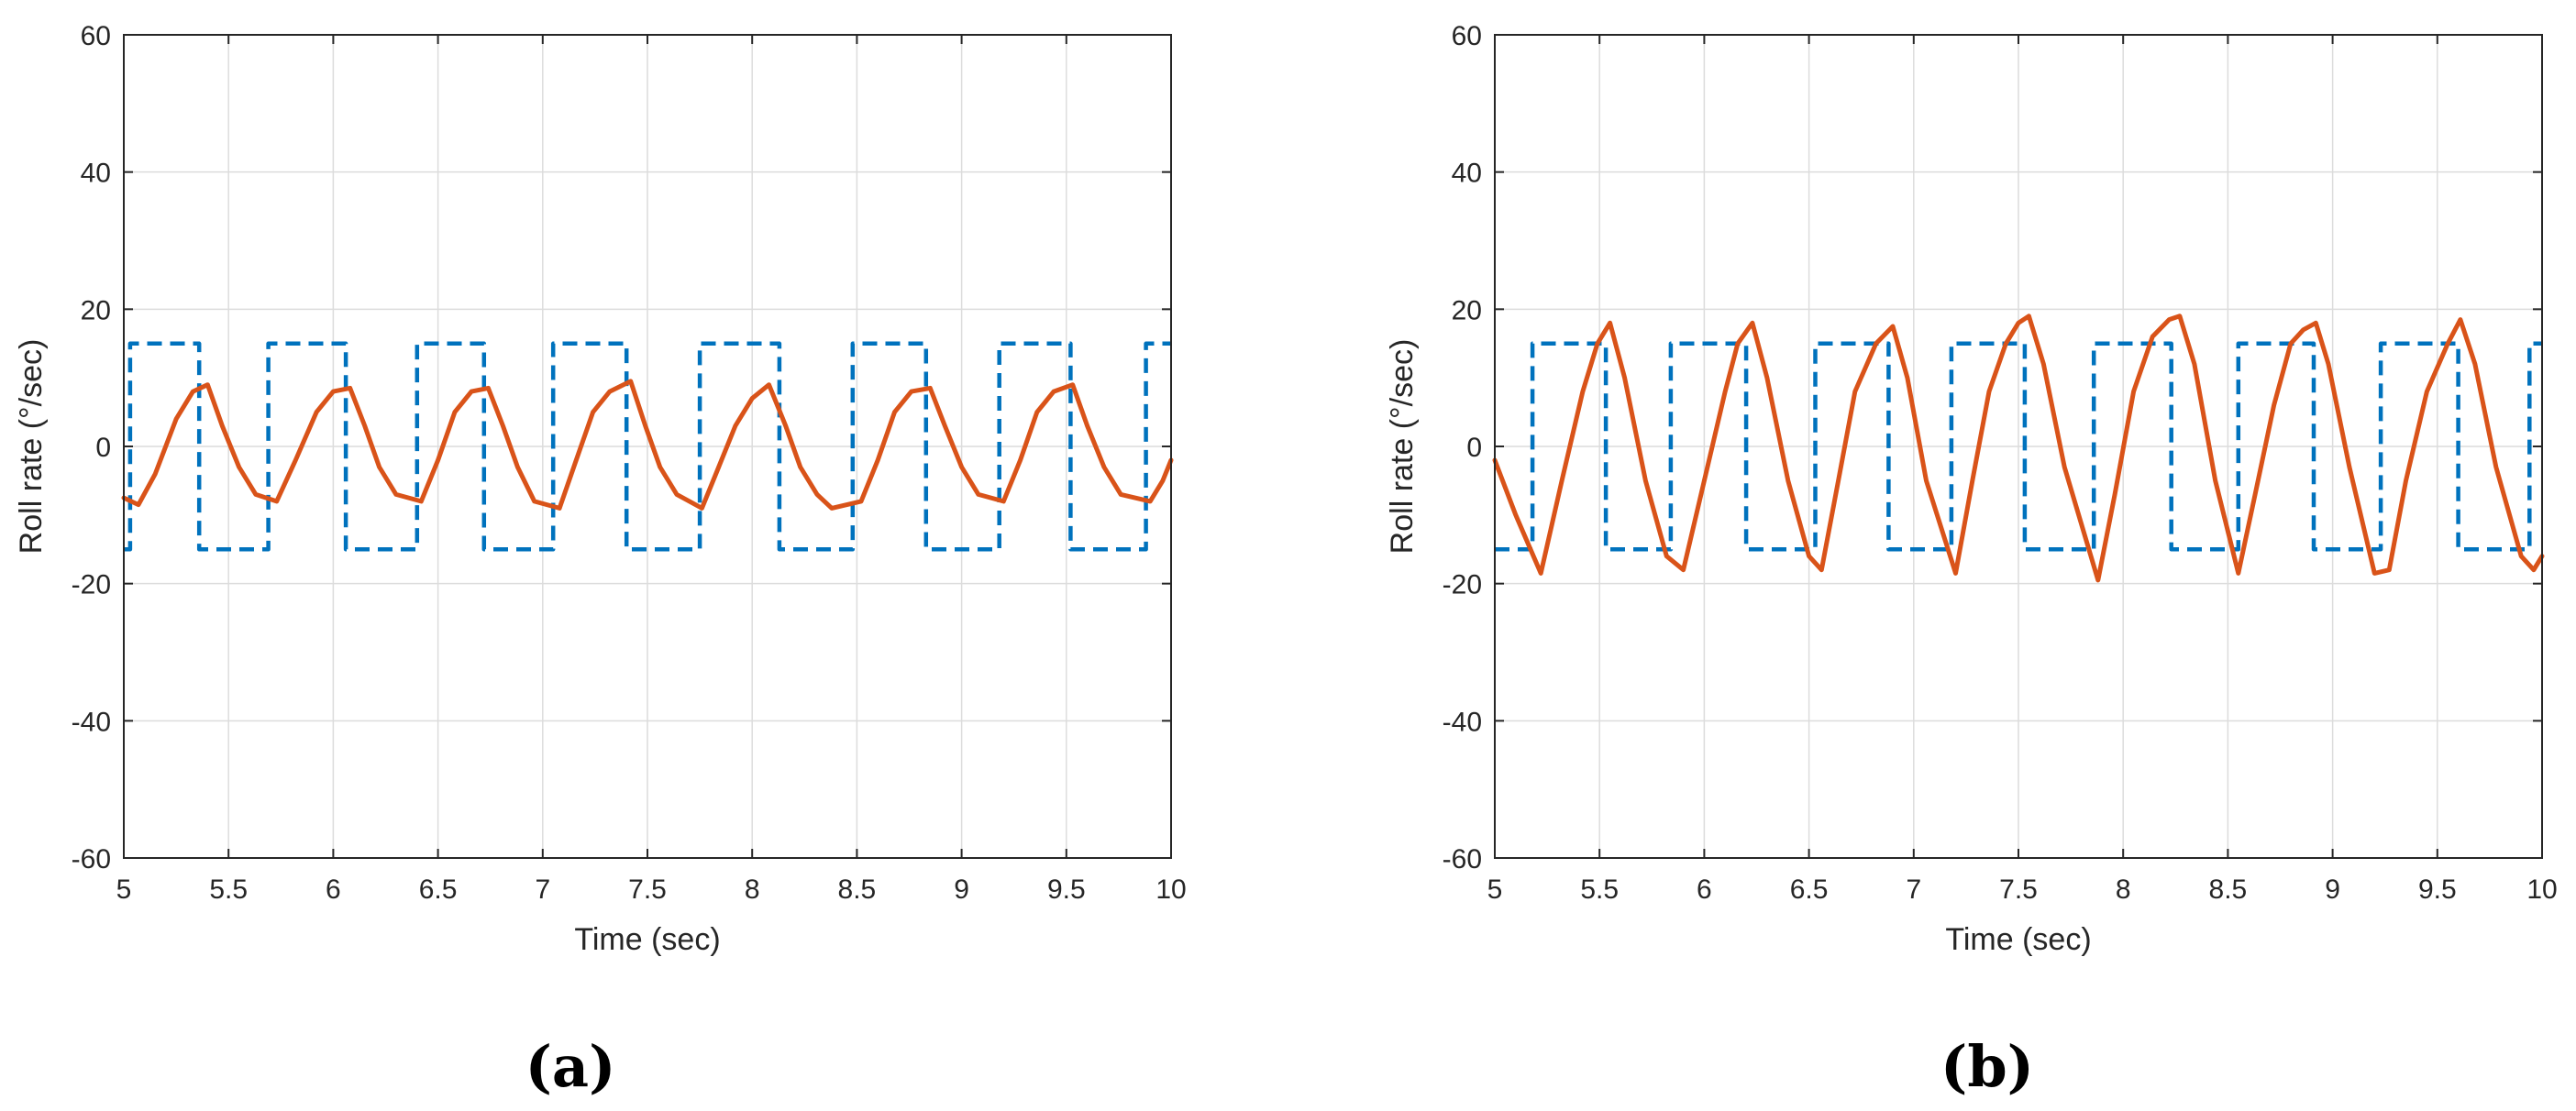 The width and height of the screenshot is (2576, 1111). Describe the element at coordinates (570, 1066) in the screenshot. I see `panel-label: (a)` at that location.